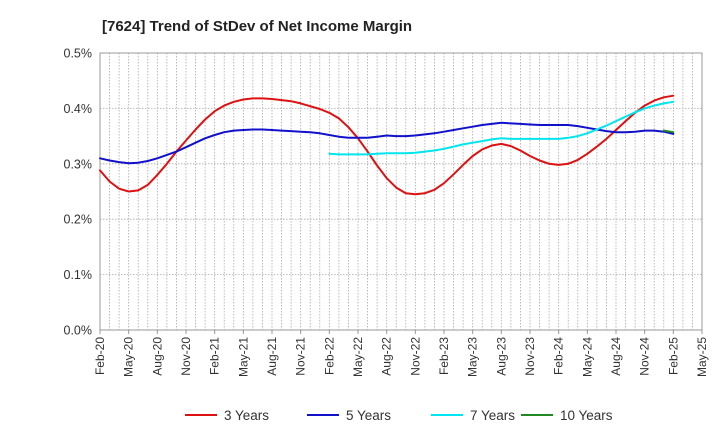  I want to click on x-tick-label: May-22, so click(358, 357).